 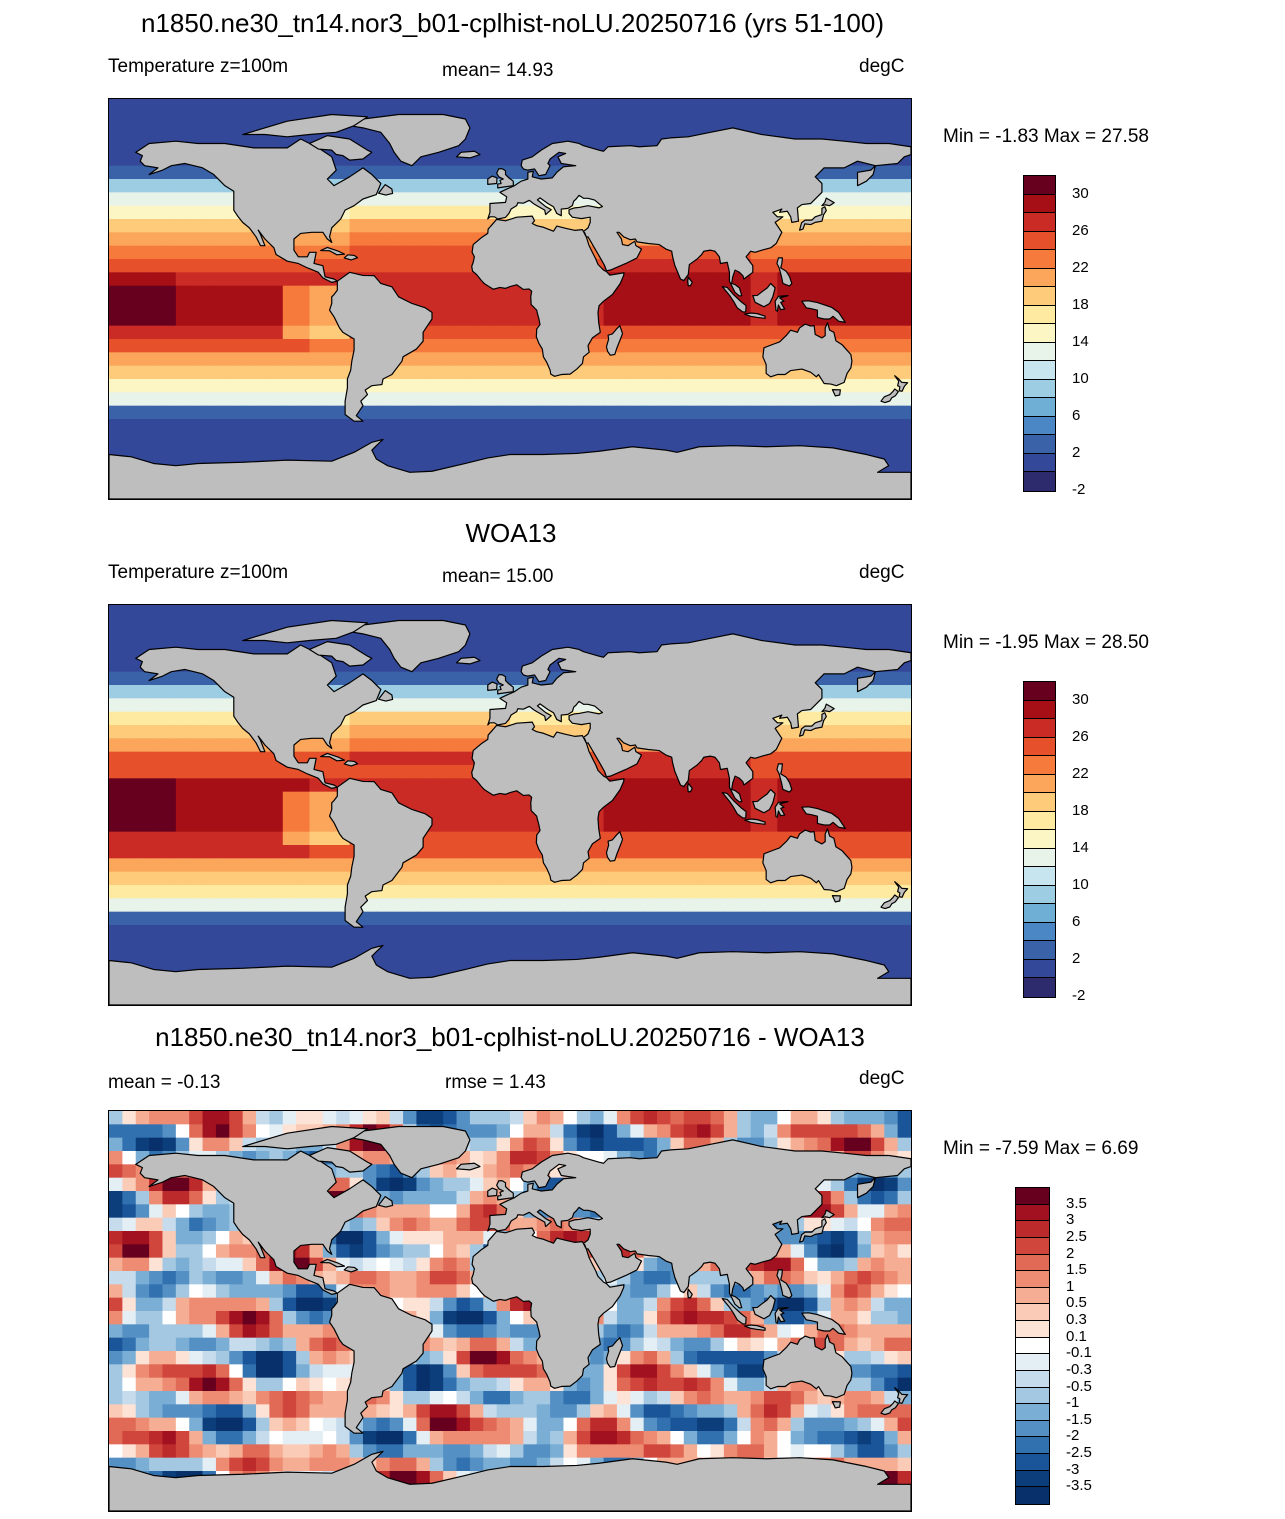 I want to click on land-borneo, so click(x=764, y=801).